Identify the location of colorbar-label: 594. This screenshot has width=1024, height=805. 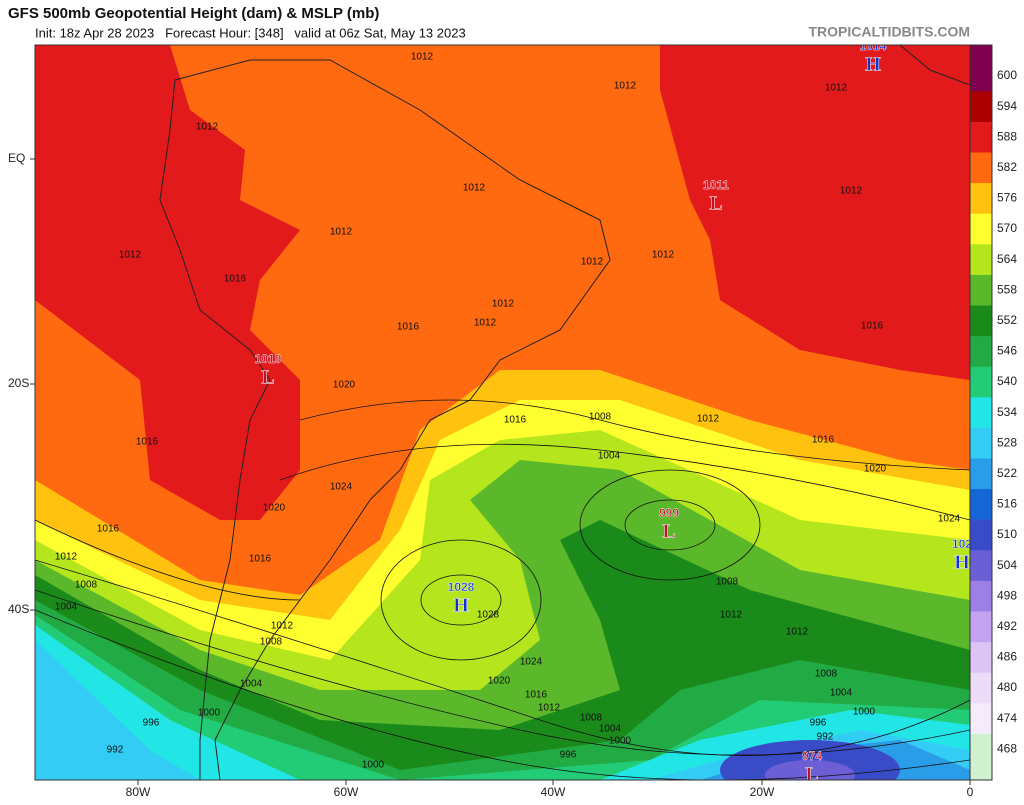
(1007, 106).